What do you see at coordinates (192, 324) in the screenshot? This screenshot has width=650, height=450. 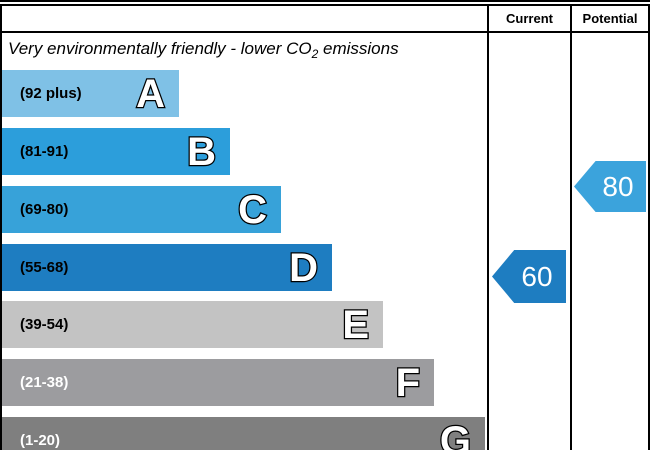 I see `epc-band-e: (39-54) E` at bounding box center [192, 324].